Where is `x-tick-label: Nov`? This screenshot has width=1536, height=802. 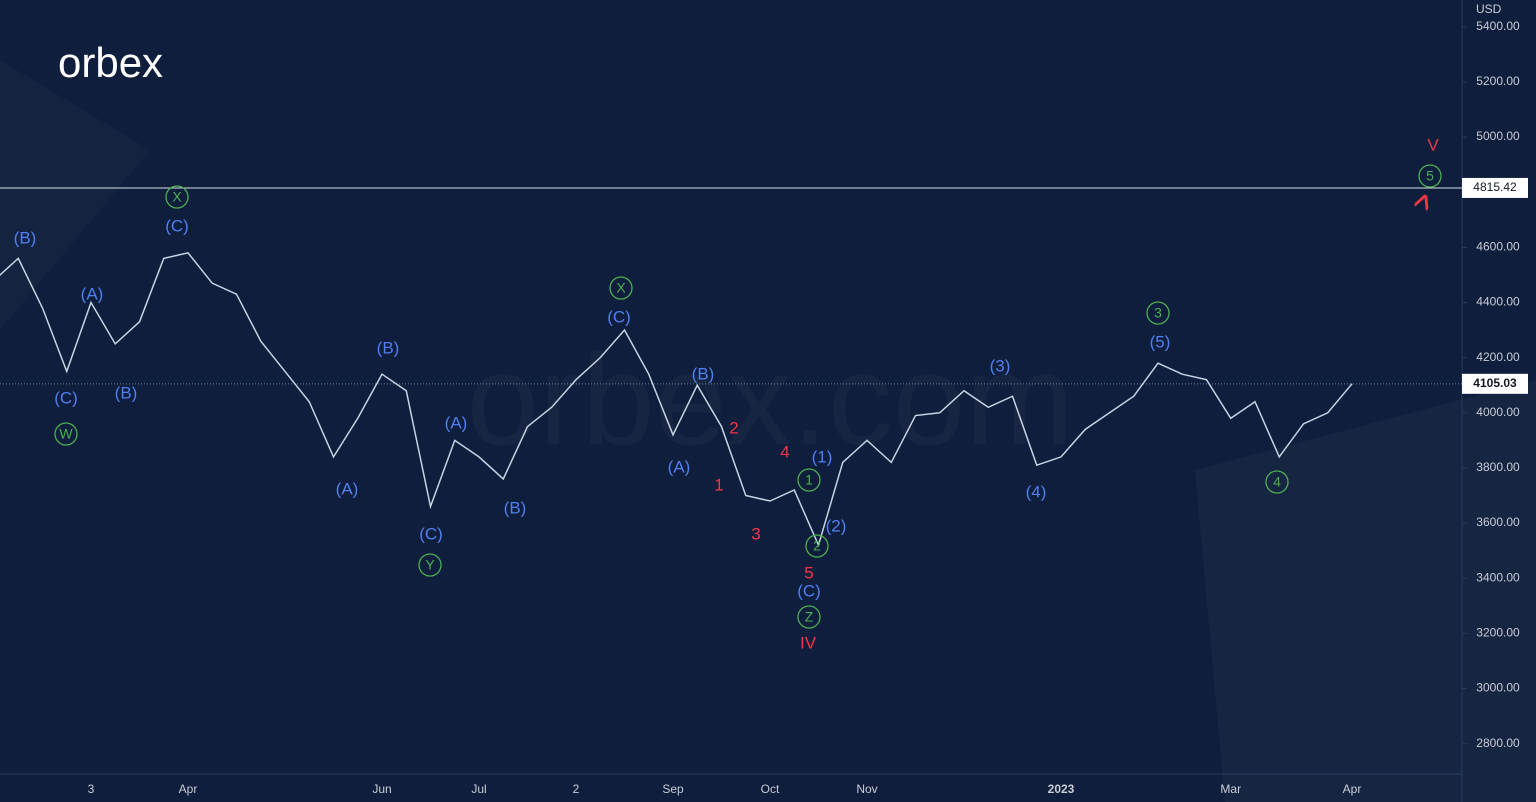 x-tick-label: Nov is located at coordinates (866, 789).